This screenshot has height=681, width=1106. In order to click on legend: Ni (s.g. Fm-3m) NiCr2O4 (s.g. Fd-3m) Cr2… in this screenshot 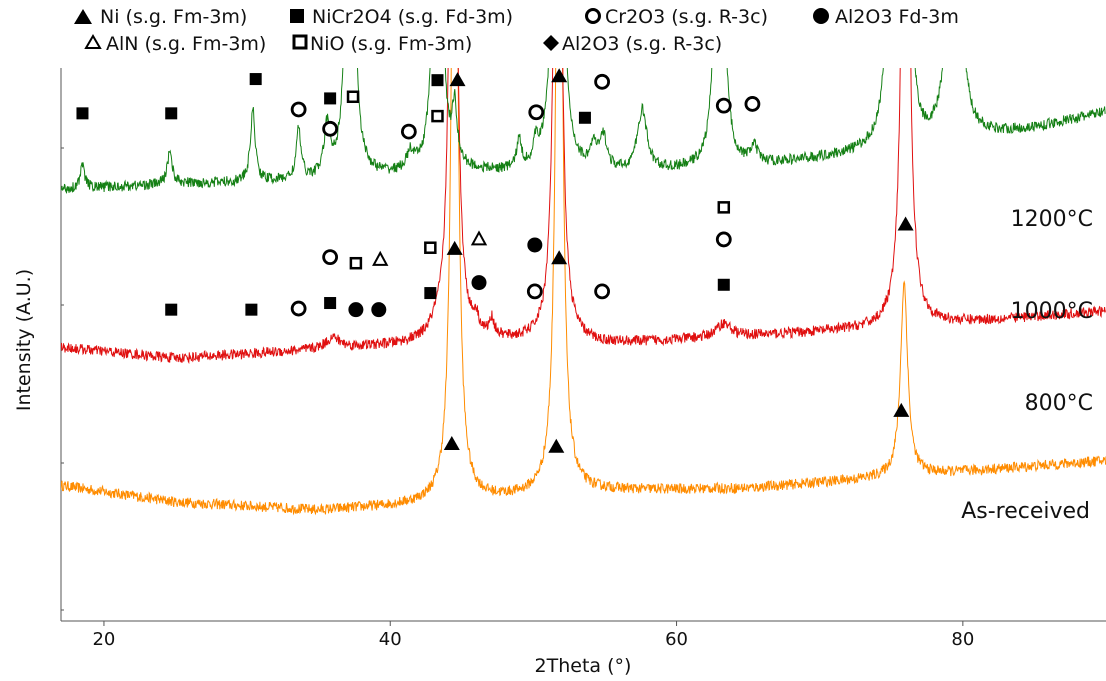, I will do `click(516, 30)`.